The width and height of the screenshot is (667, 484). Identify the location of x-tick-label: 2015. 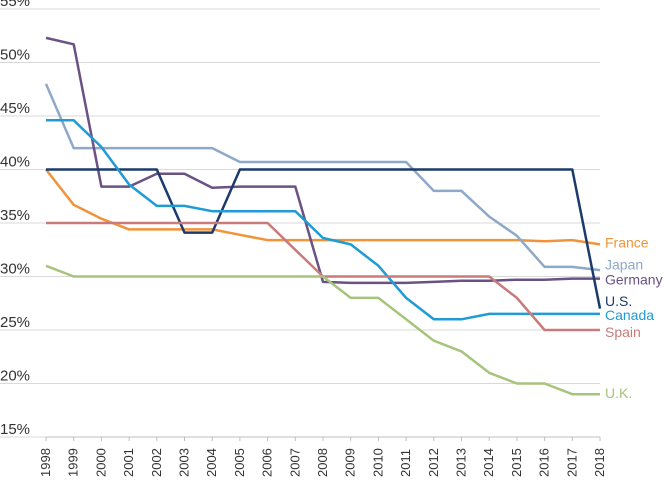
(516, 462).